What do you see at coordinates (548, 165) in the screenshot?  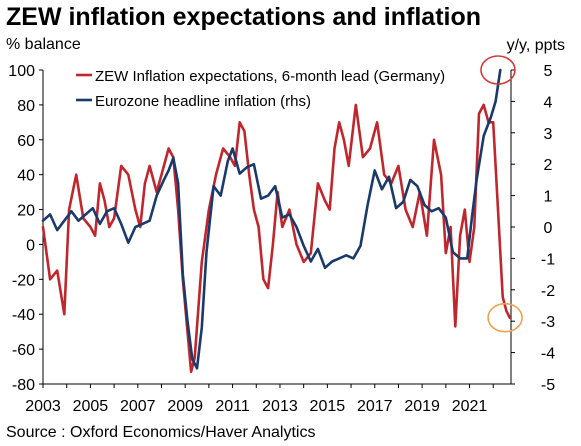 I see `right-y-tick-label: 2` at bounding box center [548, 165].